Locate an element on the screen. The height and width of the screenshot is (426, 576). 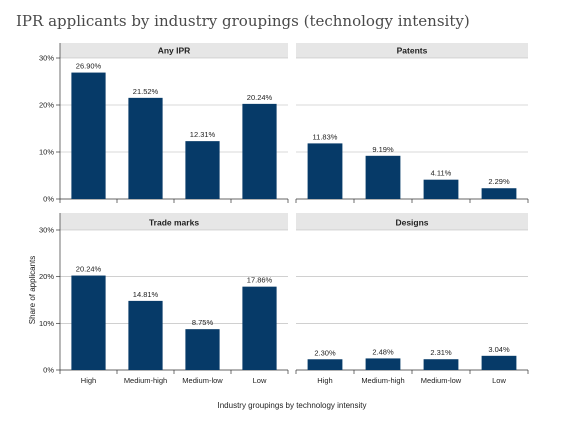
bar-value-label: 14.81% is located at coordinates (146, 294).